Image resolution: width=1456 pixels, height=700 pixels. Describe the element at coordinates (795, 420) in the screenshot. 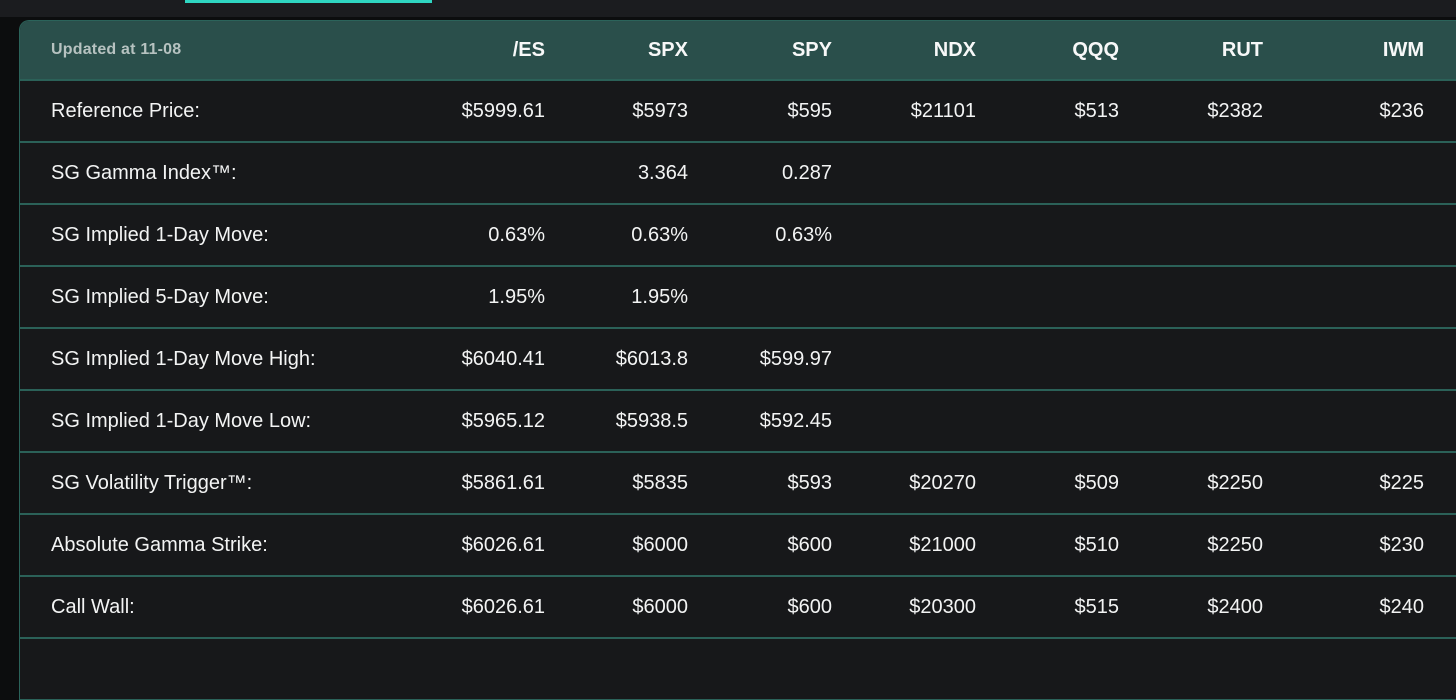

I see `table-cell: $592.45` at that location.